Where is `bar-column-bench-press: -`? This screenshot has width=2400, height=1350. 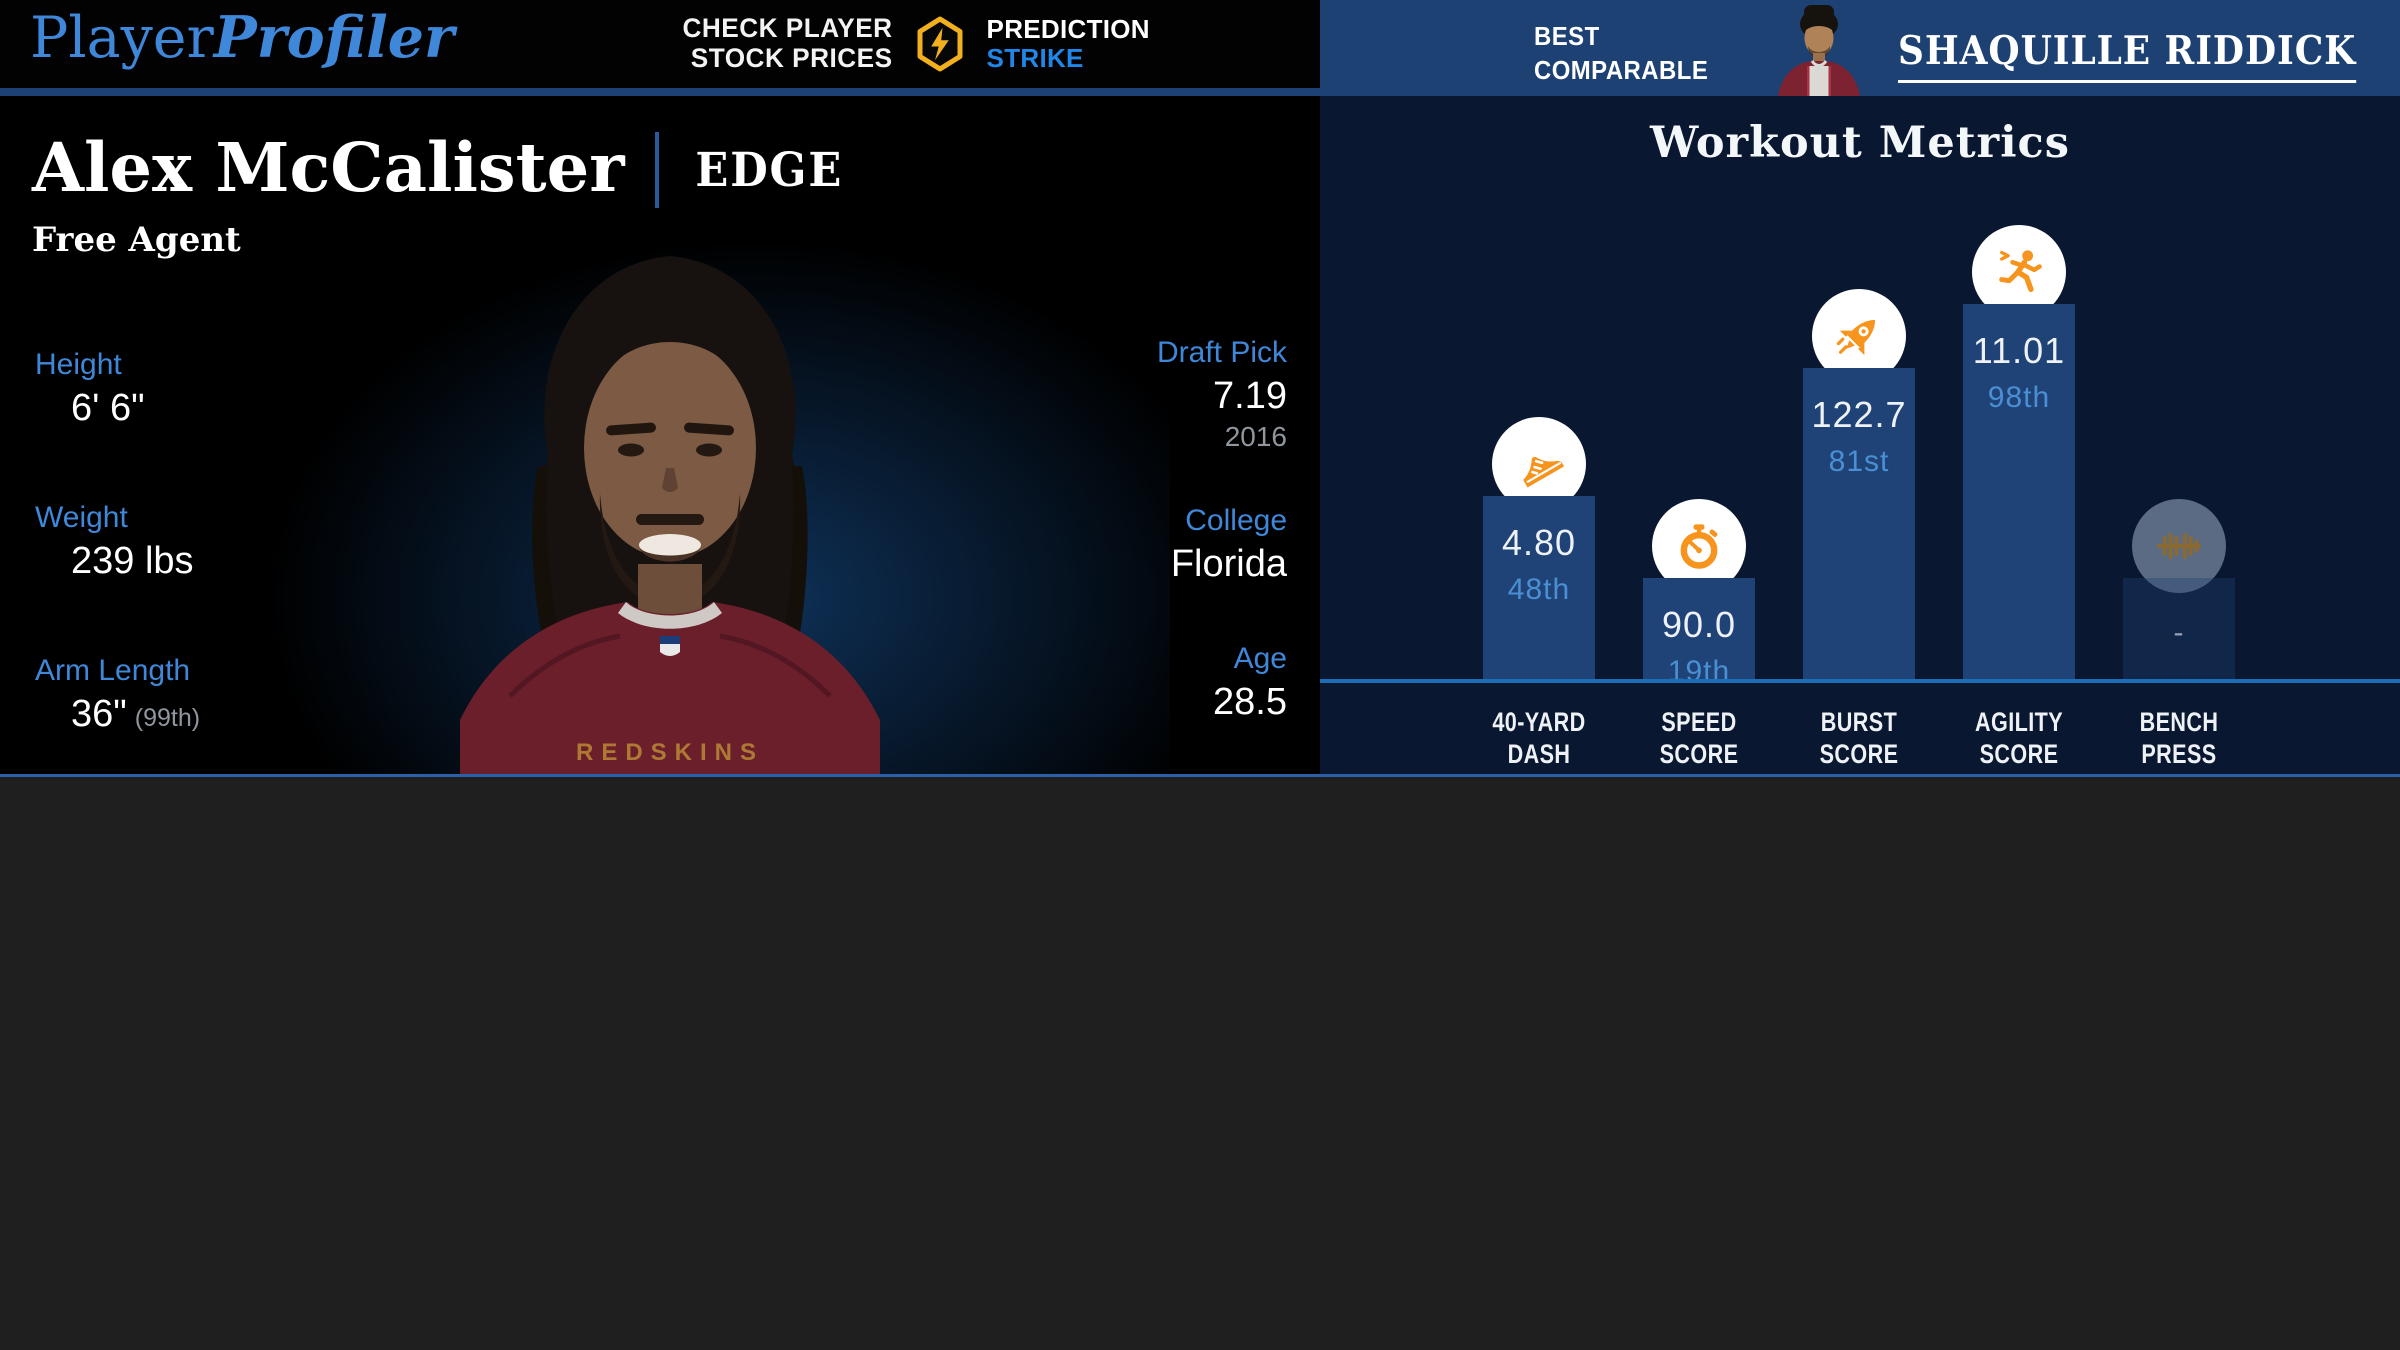
bar-column-bench-press: - is located at coordinates (2179, 590).